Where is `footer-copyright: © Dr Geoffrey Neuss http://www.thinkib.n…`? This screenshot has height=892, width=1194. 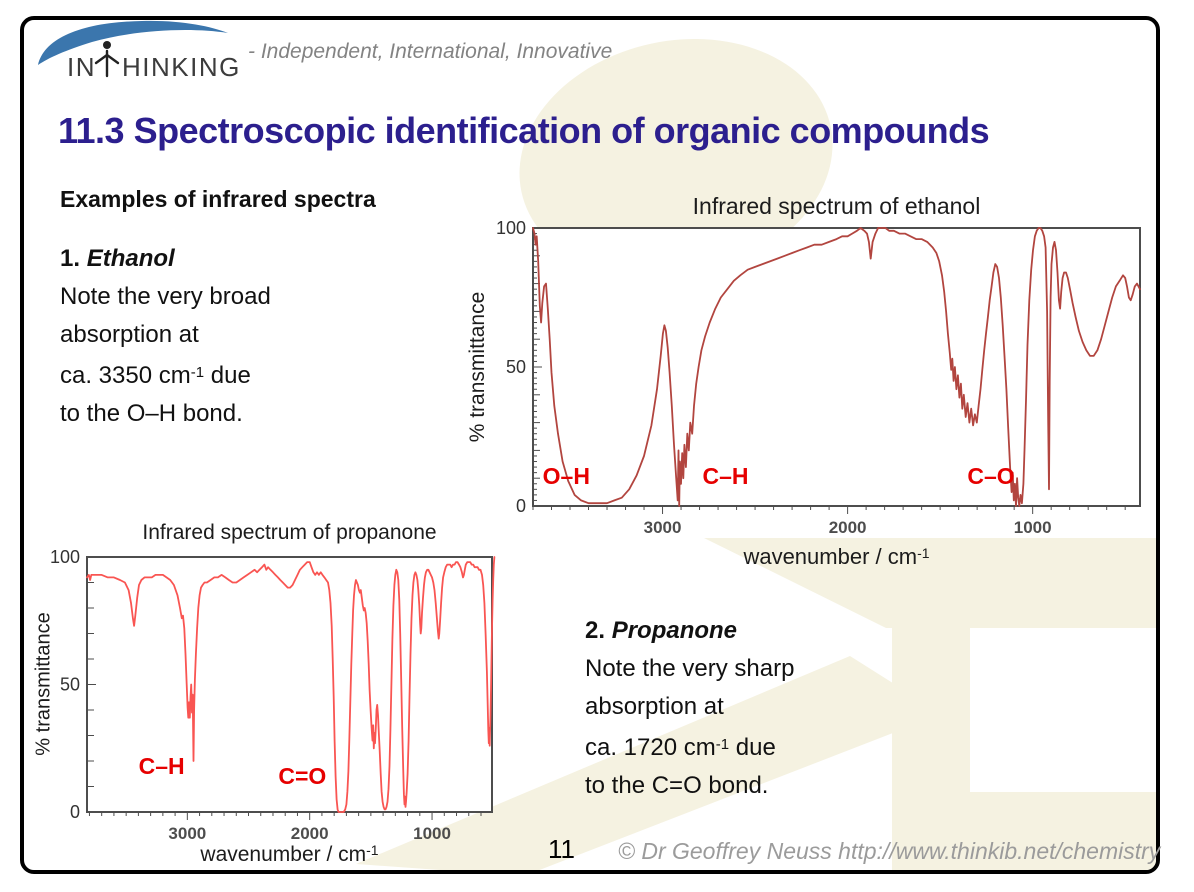
footer-copyright: © Dr Geoffrey Neuss http://www.thinkib.n… is located at coordinates (889, 851).